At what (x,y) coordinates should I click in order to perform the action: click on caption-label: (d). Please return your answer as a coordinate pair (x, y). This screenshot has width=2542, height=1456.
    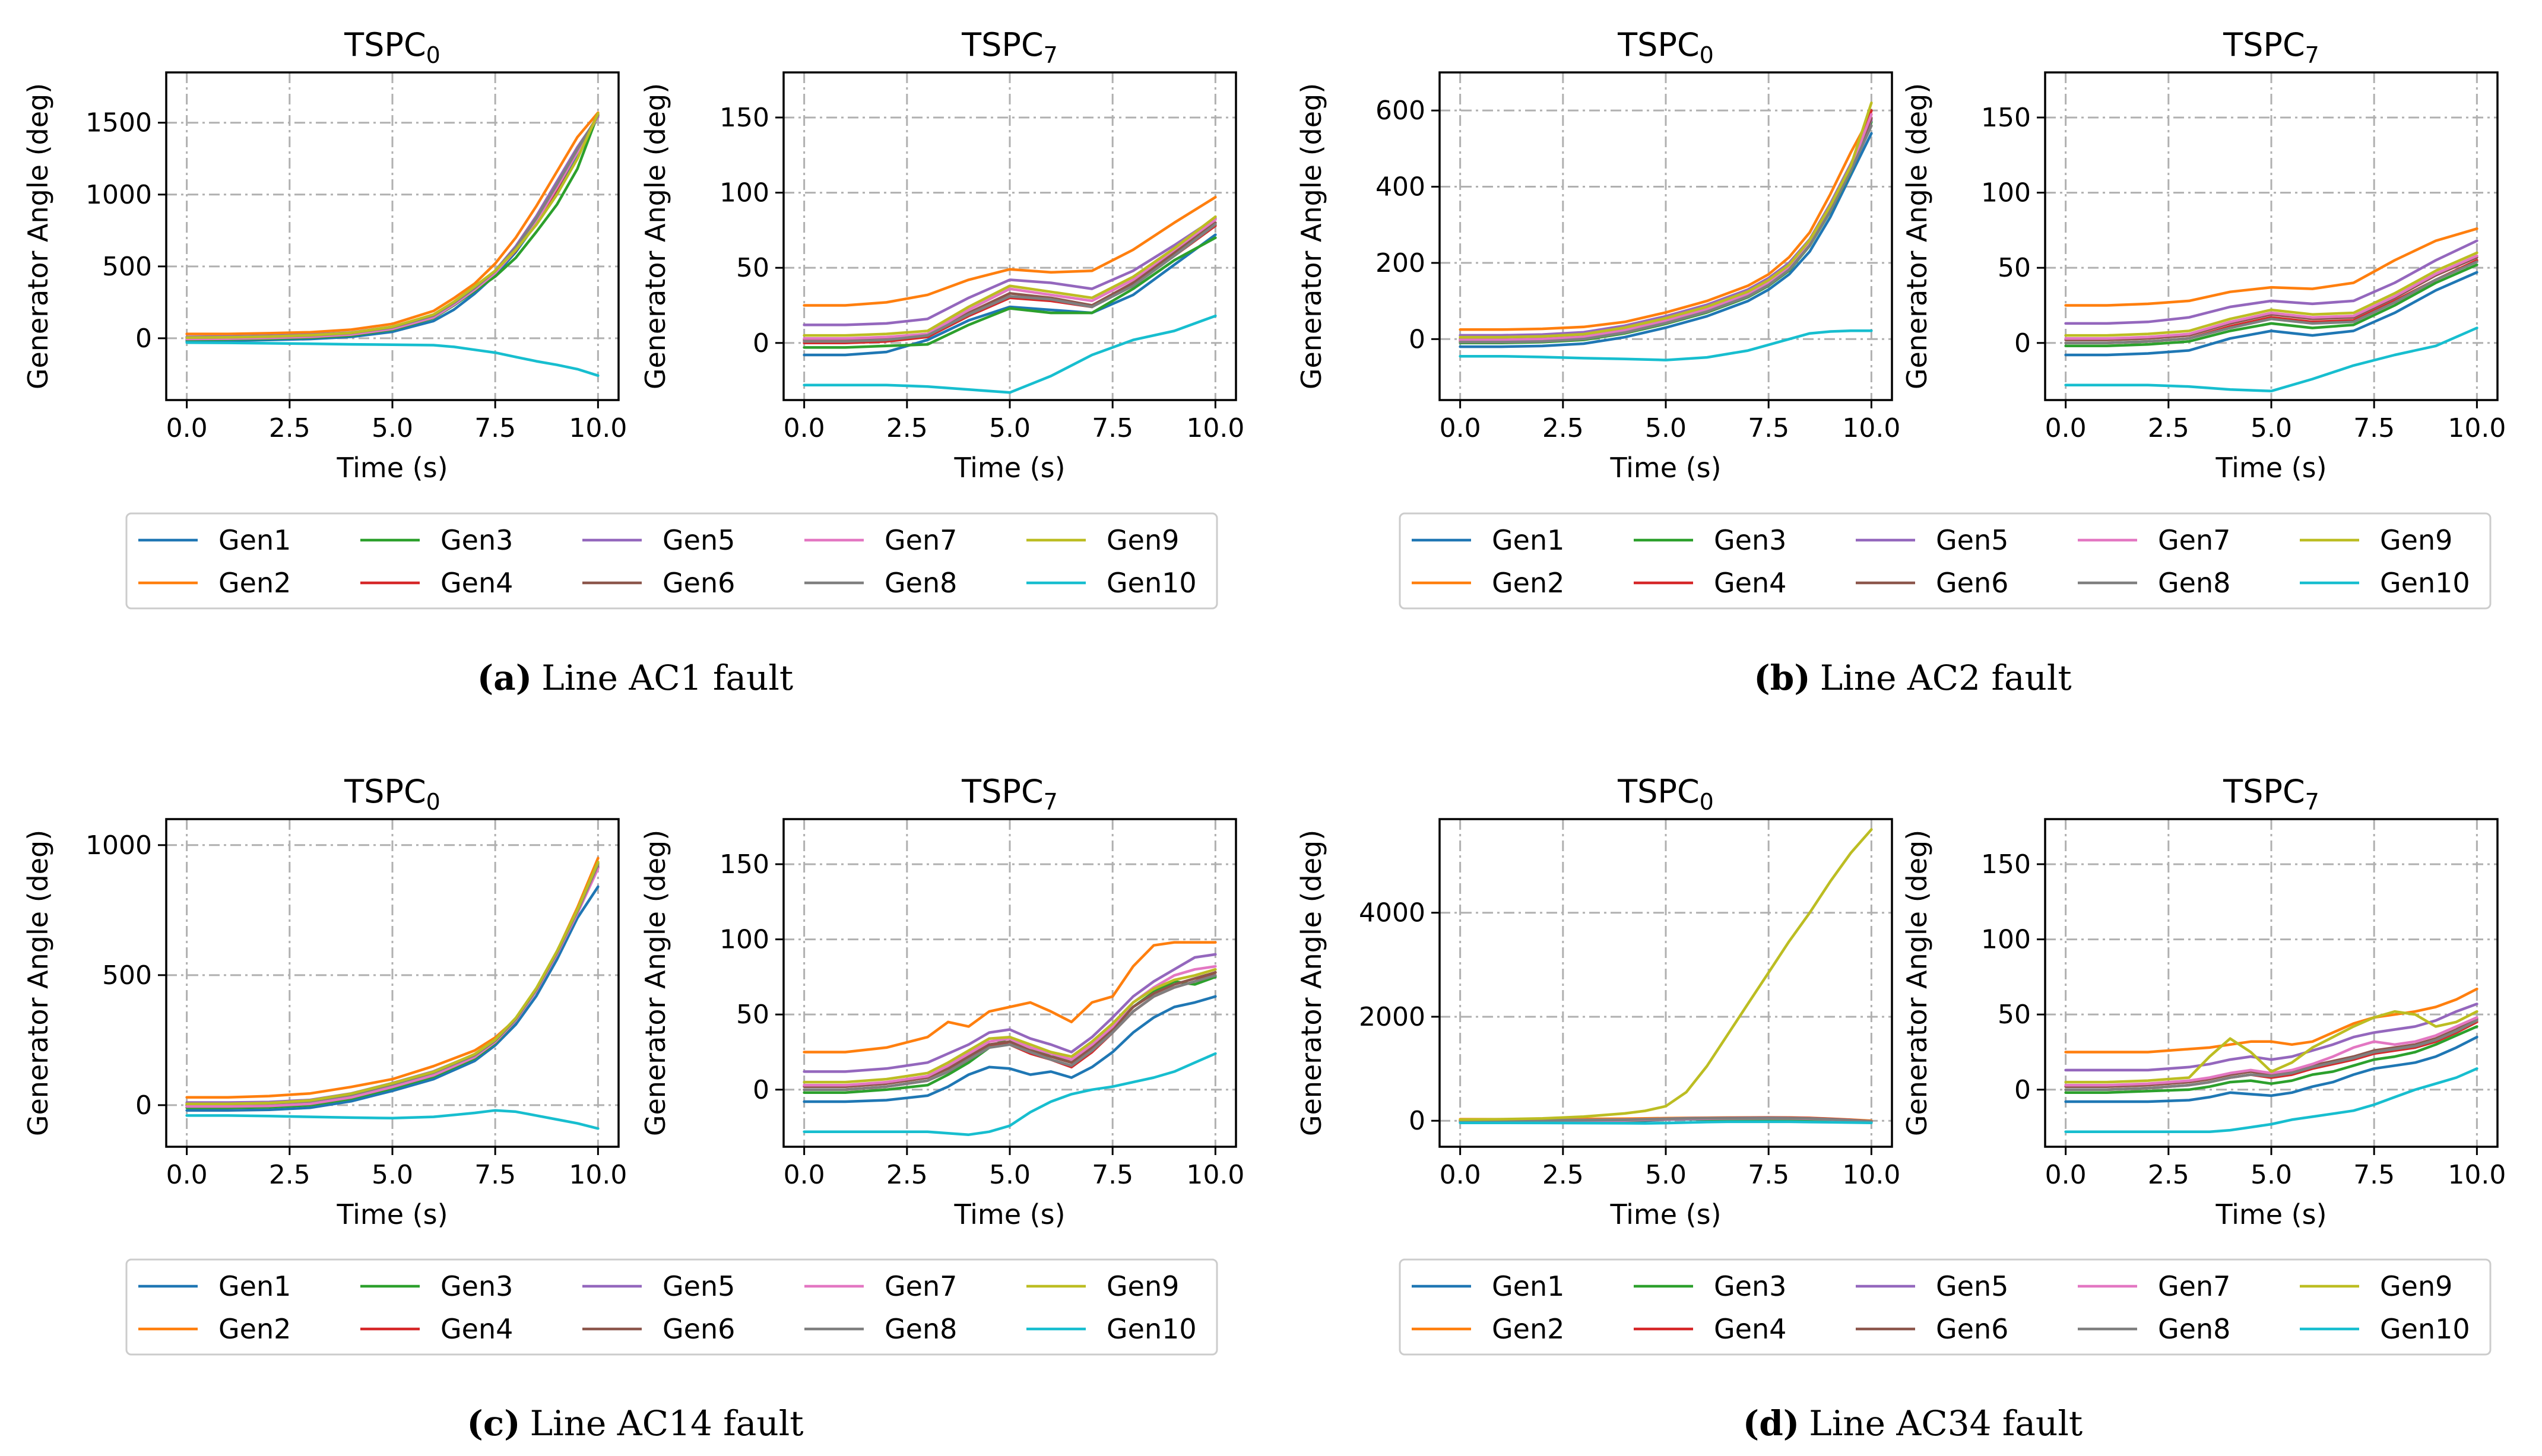
    Looking at the image, I should click on (1771, 1423).